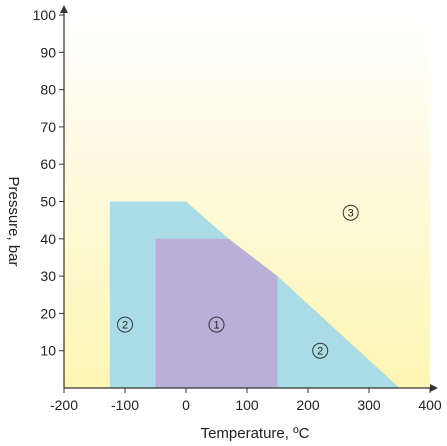 The image size is (447, 446). What do you see at coordinates (64, 405) in the screenshot?
I see `x-tick-label: -200` at bounding box center [64, 405].